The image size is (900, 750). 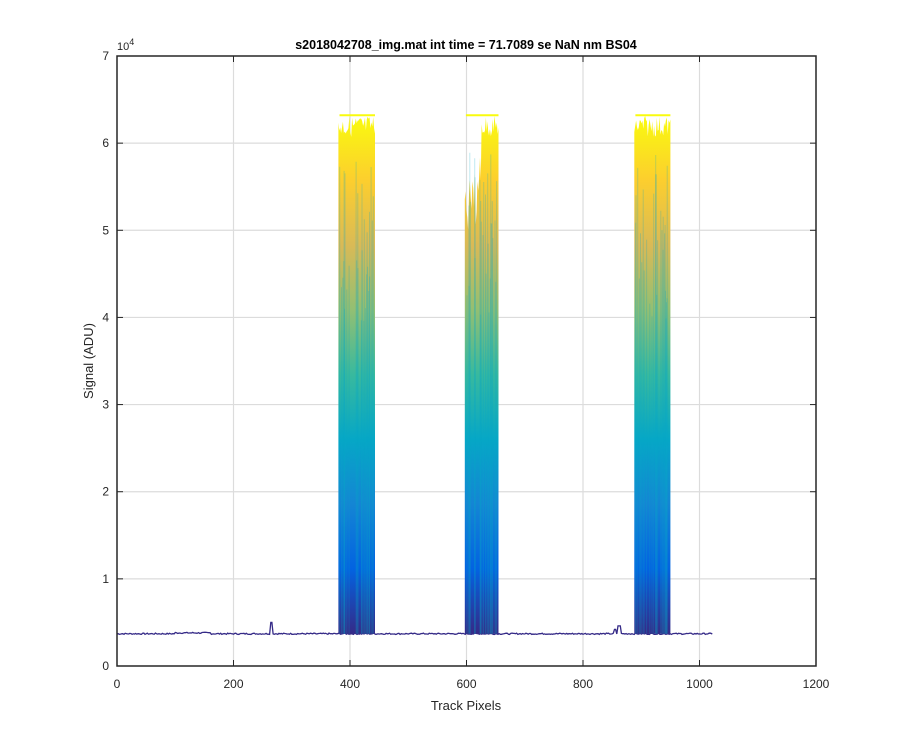 What do you see at coordinates (105, 56) in the screenshot?
I see `y-tick-label: 7` at bounding box center [105, 56].